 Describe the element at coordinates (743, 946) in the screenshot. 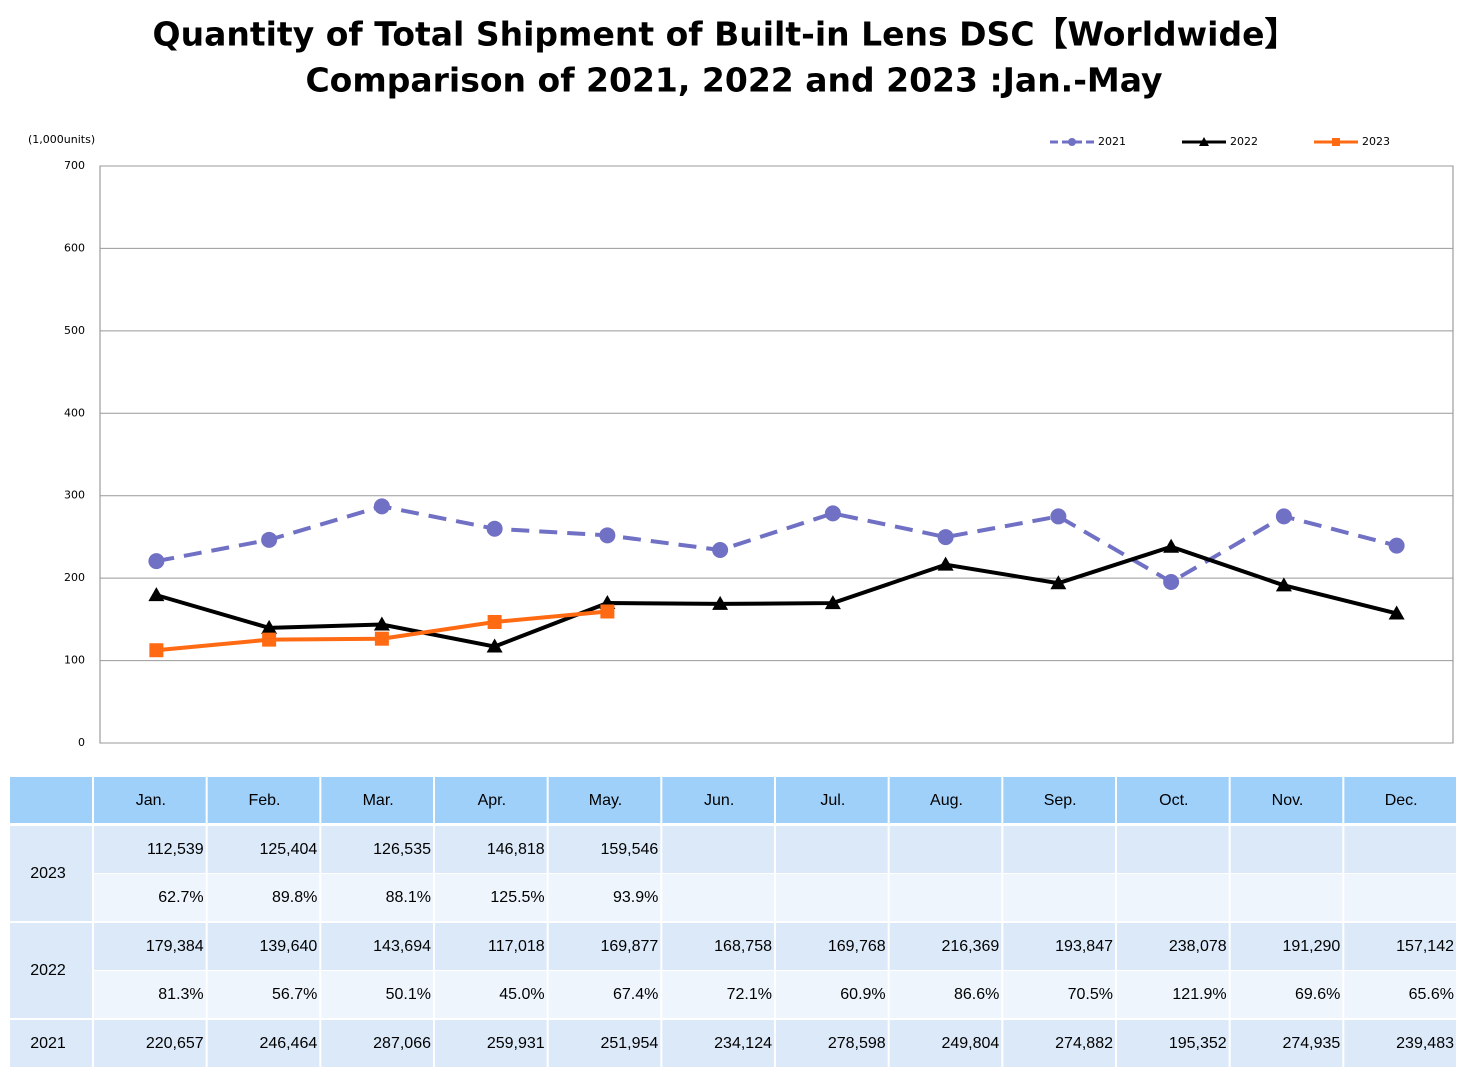

I see `table-cell: 168,758` at that location.